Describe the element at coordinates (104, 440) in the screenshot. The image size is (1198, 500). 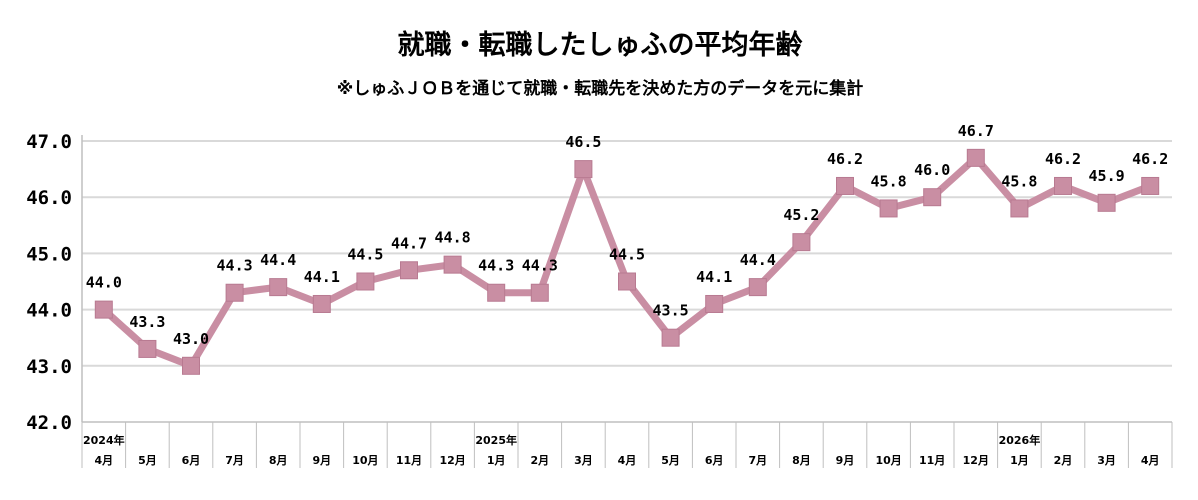
I see `x-year-label: 2024年` at that location.